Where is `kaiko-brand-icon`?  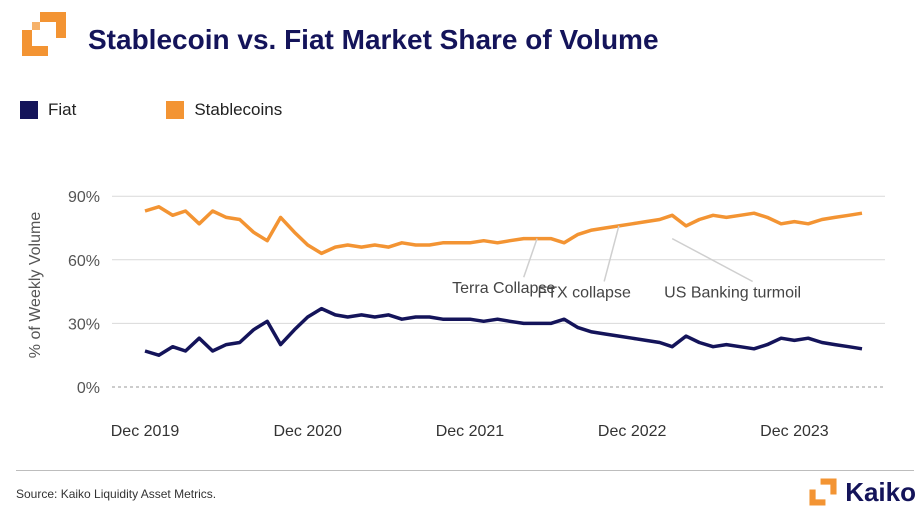 kaiko-brand-icon is located at coordinates (823, 492).